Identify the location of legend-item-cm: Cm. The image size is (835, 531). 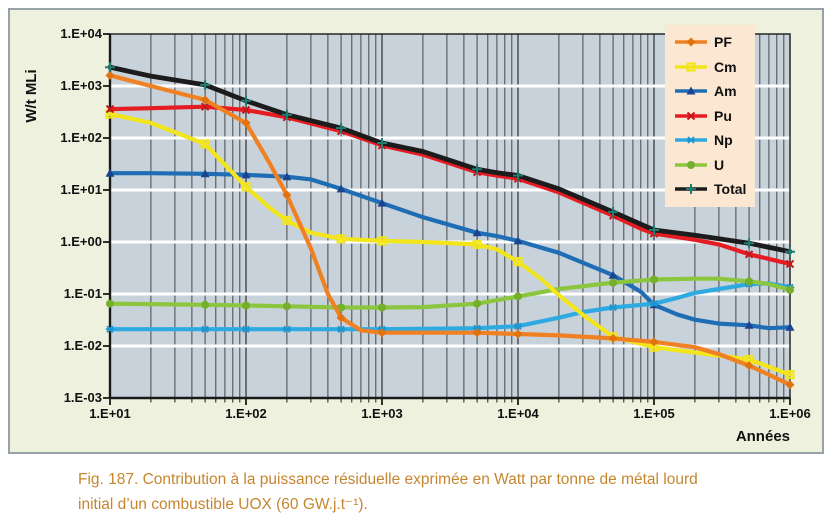
(714, 67).